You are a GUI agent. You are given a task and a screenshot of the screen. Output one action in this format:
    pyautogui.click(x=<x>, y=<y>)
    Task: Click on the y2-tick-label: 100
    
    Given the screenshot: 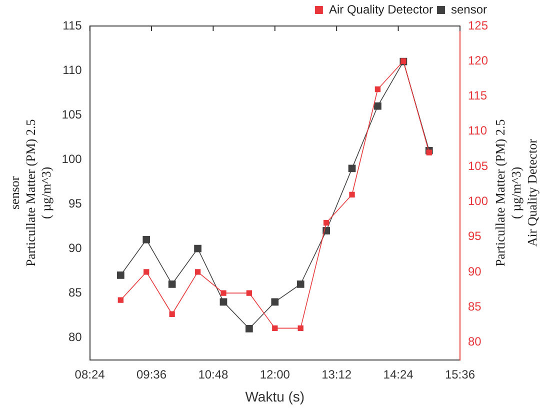 What is the action you would take?
    pyautogui.click(x=478, y=201)
    